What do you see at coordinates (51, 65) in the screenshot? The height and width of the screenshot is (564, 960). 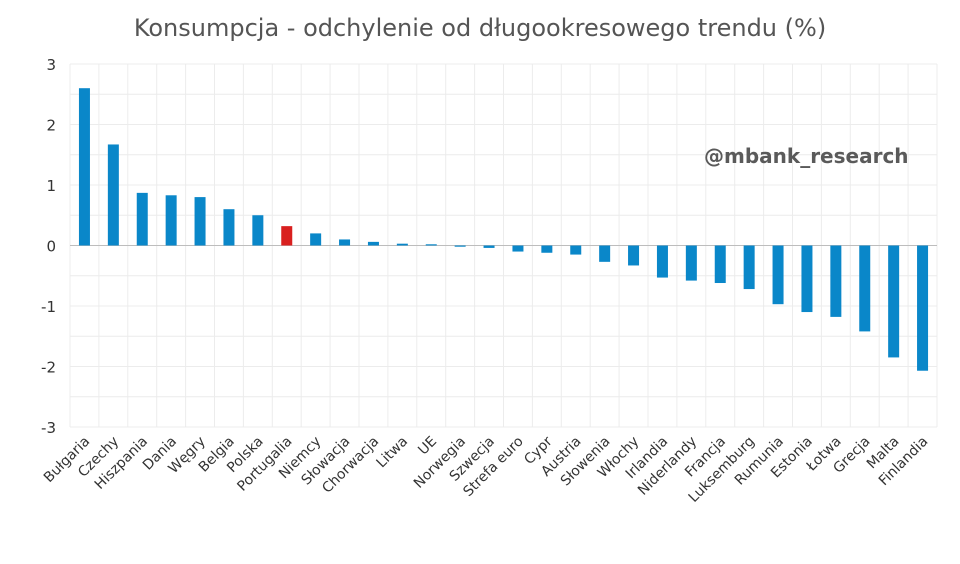 I see `y-tick-label: 3` at bounding box center [51, 65].